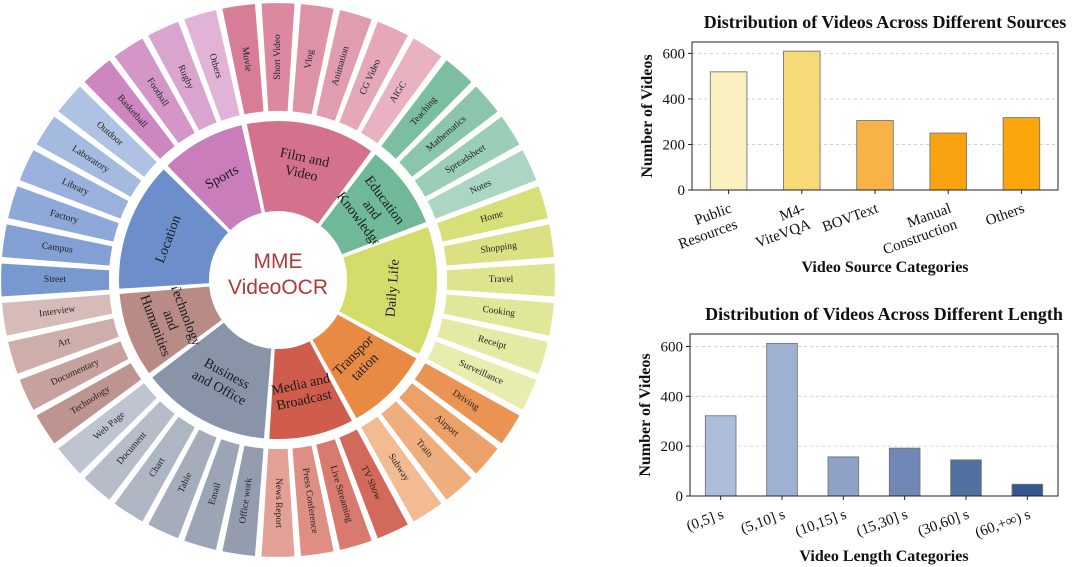 Image resolution: width=1080 pixels, height=567 pixels. Describe the element at coordinates (966, 478) in the screenshot. I see `bar-30-60-s` at that location.